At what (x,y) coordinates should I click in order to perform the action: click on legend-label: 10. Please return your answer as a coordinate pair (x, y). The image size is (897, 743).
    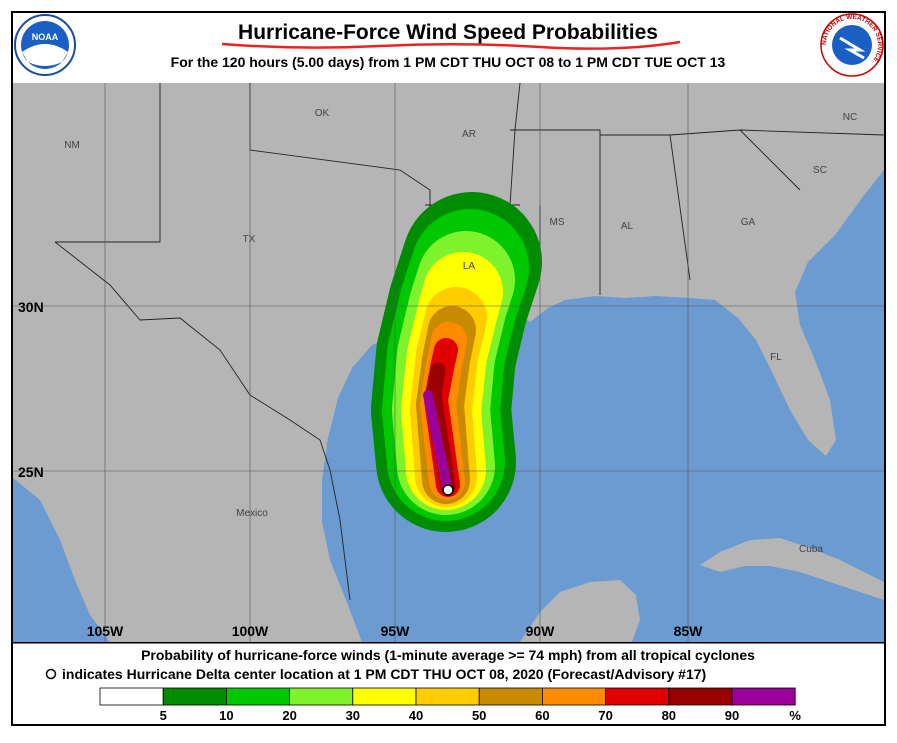
    Looking at the image, I should click on (226, 715).